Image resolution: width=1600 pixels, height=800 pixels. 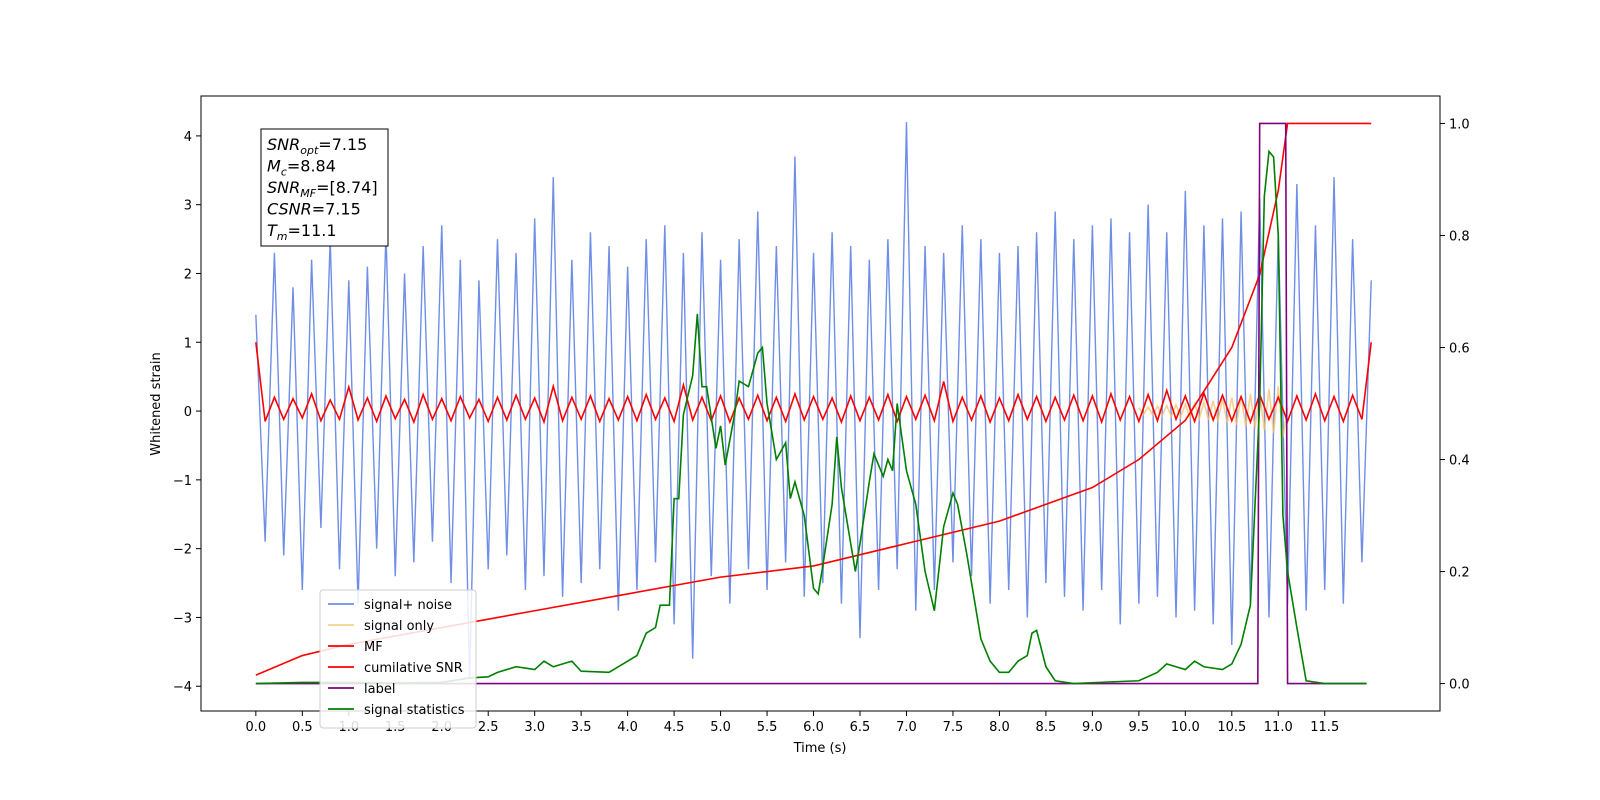 What do you see at coordinates (720, 727) in the screenshot?
I see `x-tick-label: 5.0` at bounding box center [720, 727].